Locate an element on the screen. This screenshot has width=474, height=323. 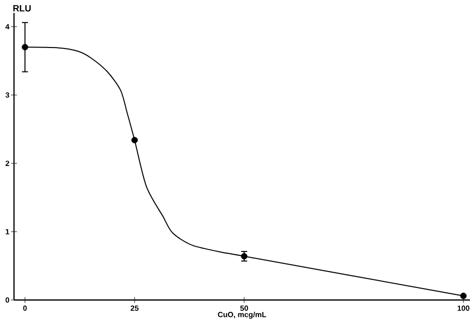
y-axis-title: RLU is located at coordinates (22, 8).